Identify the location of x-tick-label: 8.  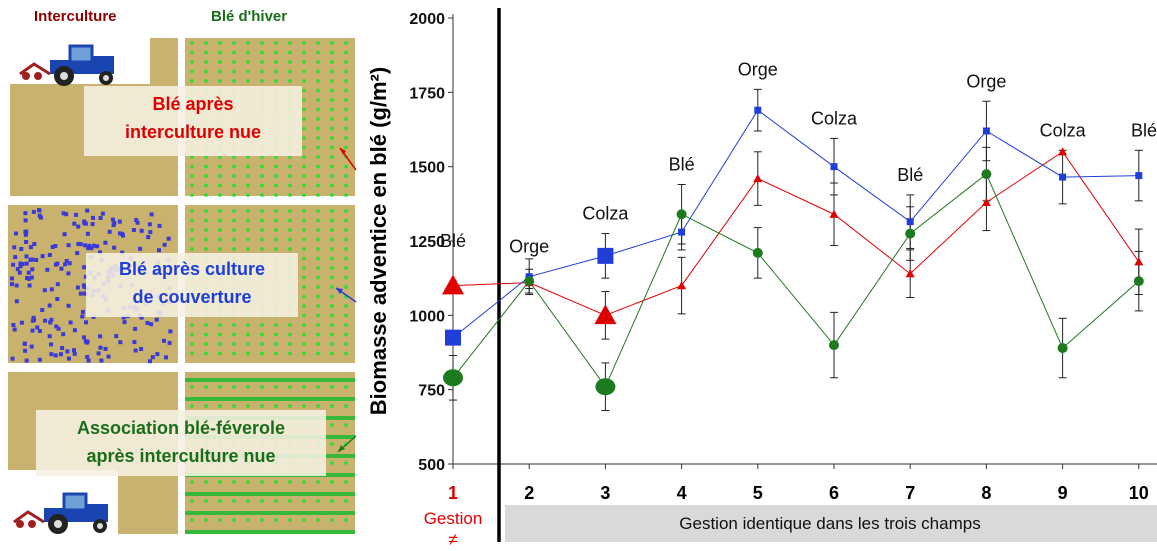
(986, 493).